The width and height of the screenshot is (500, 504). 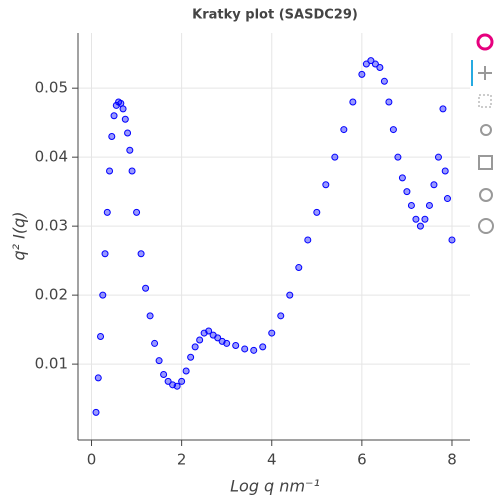 I want to click on x-tick-label: 4, so click(x=272, y=460).